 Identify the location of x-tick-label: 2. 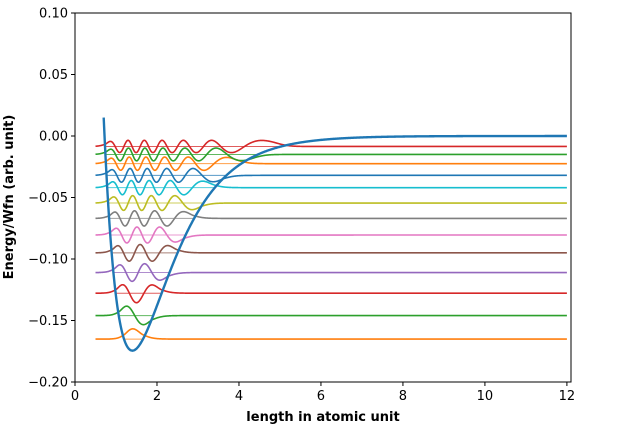
(157, 396).